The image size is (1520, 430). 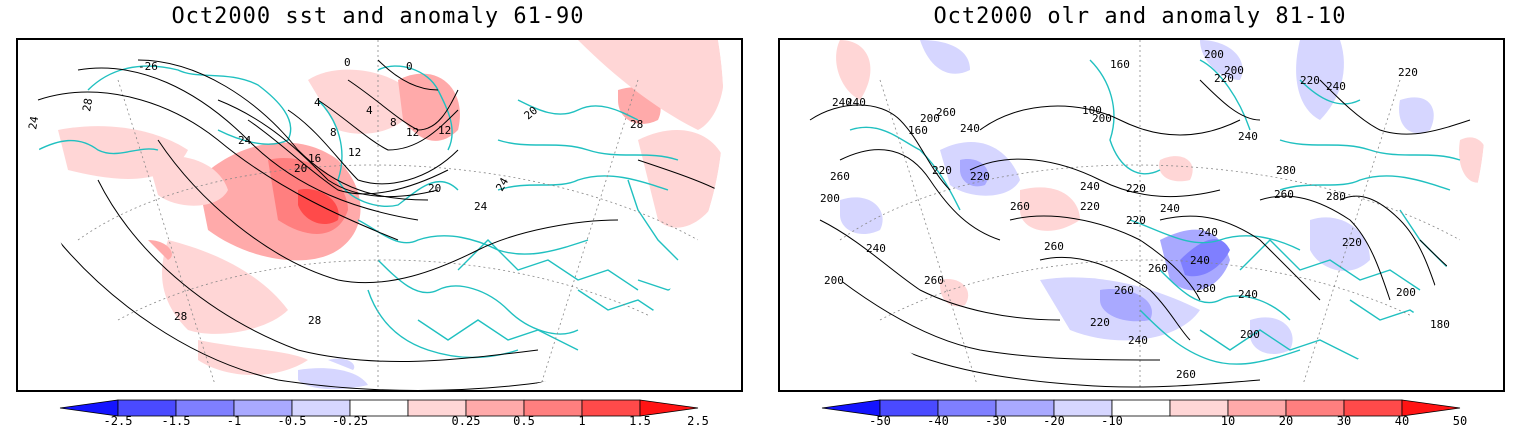 What do you see at coordinates (234, 421) in the screenshot?
I see `sst-colorbar-tick-label: -1` at bounding box center [234, 421].